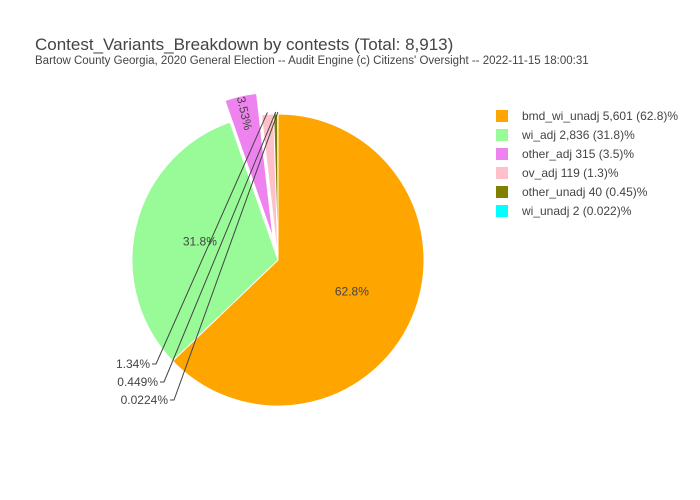  Describe the element at coordinates (570, 172) in the screenshot. I see `legend-label: ov_adj 119 (1.3)%` at that location.